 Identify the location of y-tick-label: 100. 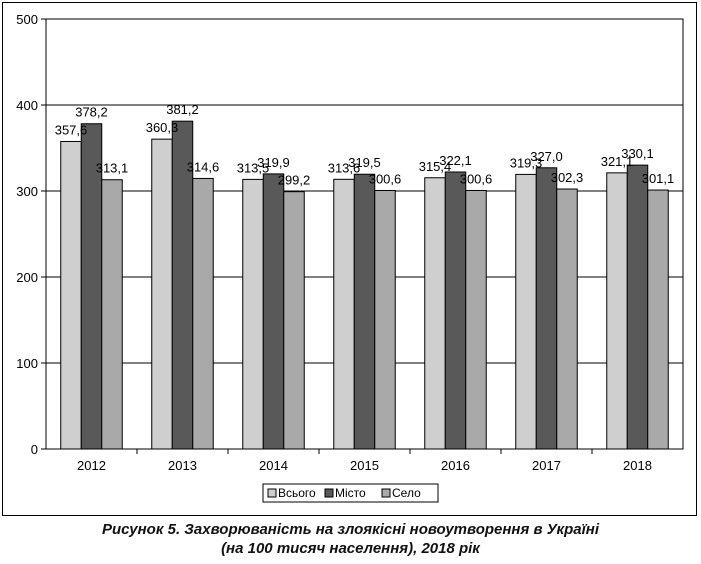
(27, 363).